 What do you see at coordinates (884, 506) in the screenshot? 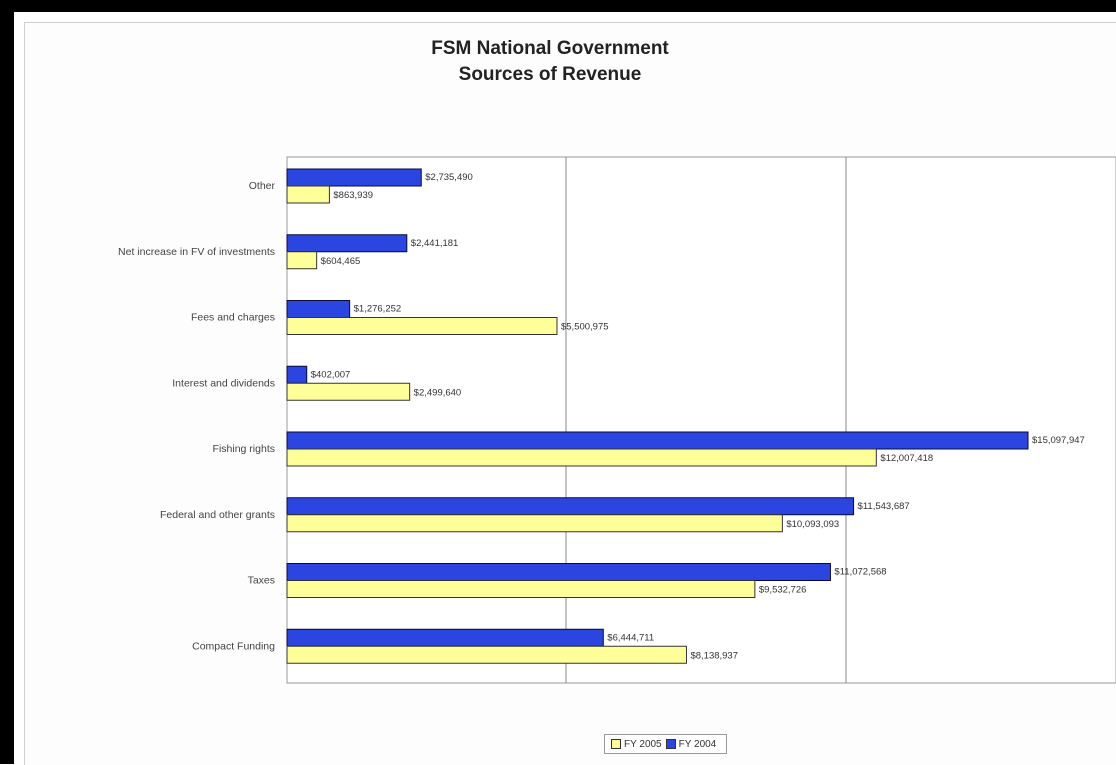
I see `data-label-fy2004: $11,543,687` at bounding box center [884, 506].